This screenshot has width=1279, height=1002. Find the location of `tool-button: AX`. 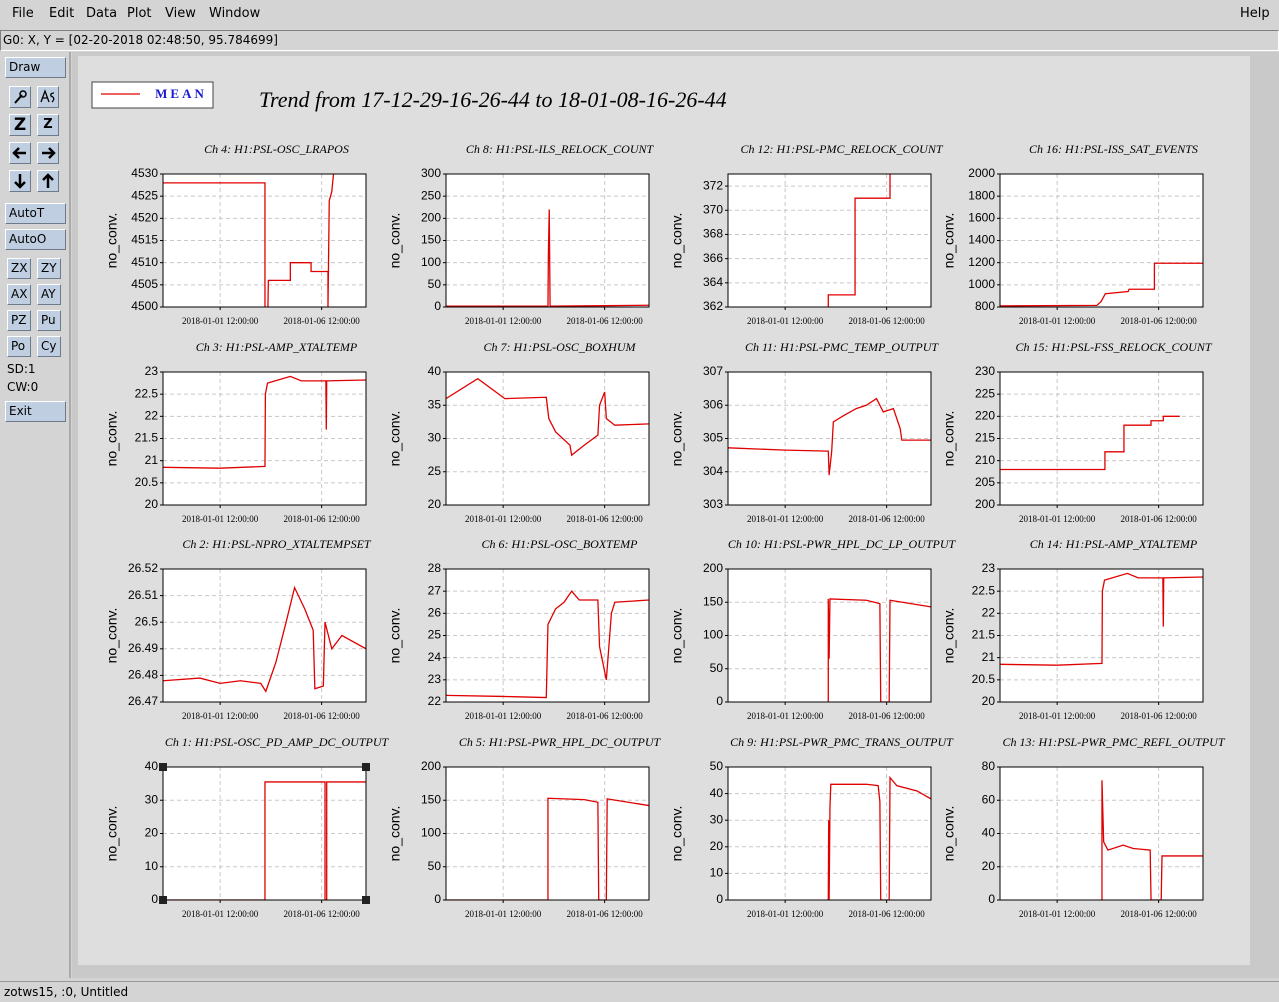

tool-button: AX is located at coordinates (19, 294).